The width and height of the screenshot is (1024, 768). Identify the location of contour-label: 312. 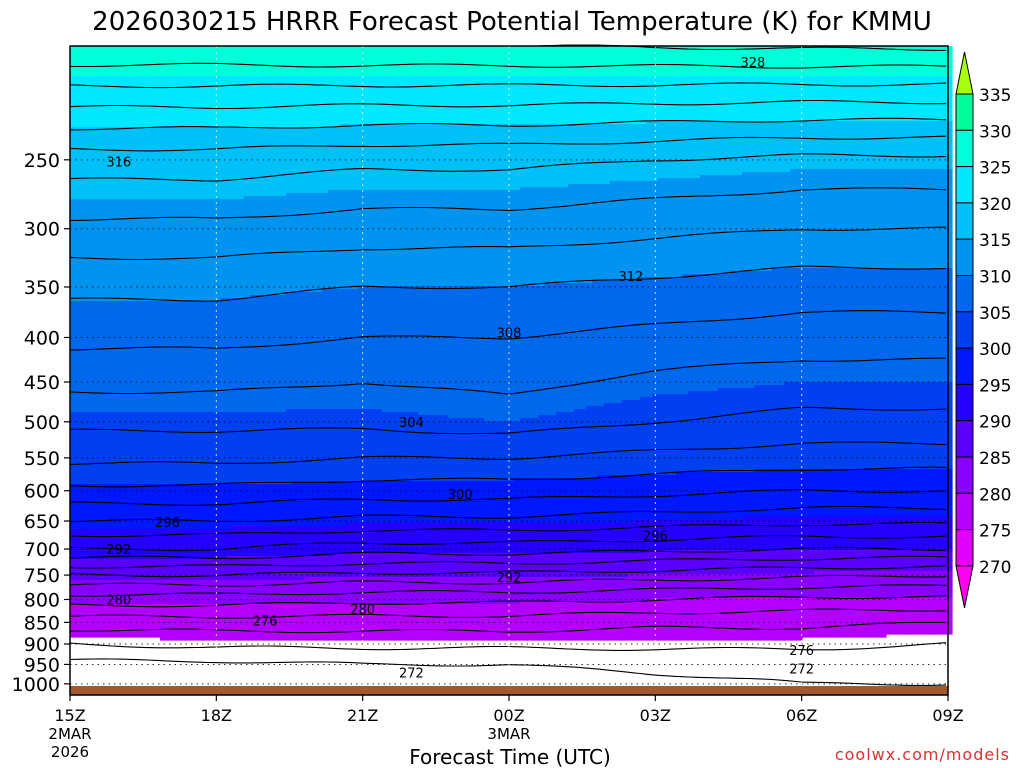
(631, 277).